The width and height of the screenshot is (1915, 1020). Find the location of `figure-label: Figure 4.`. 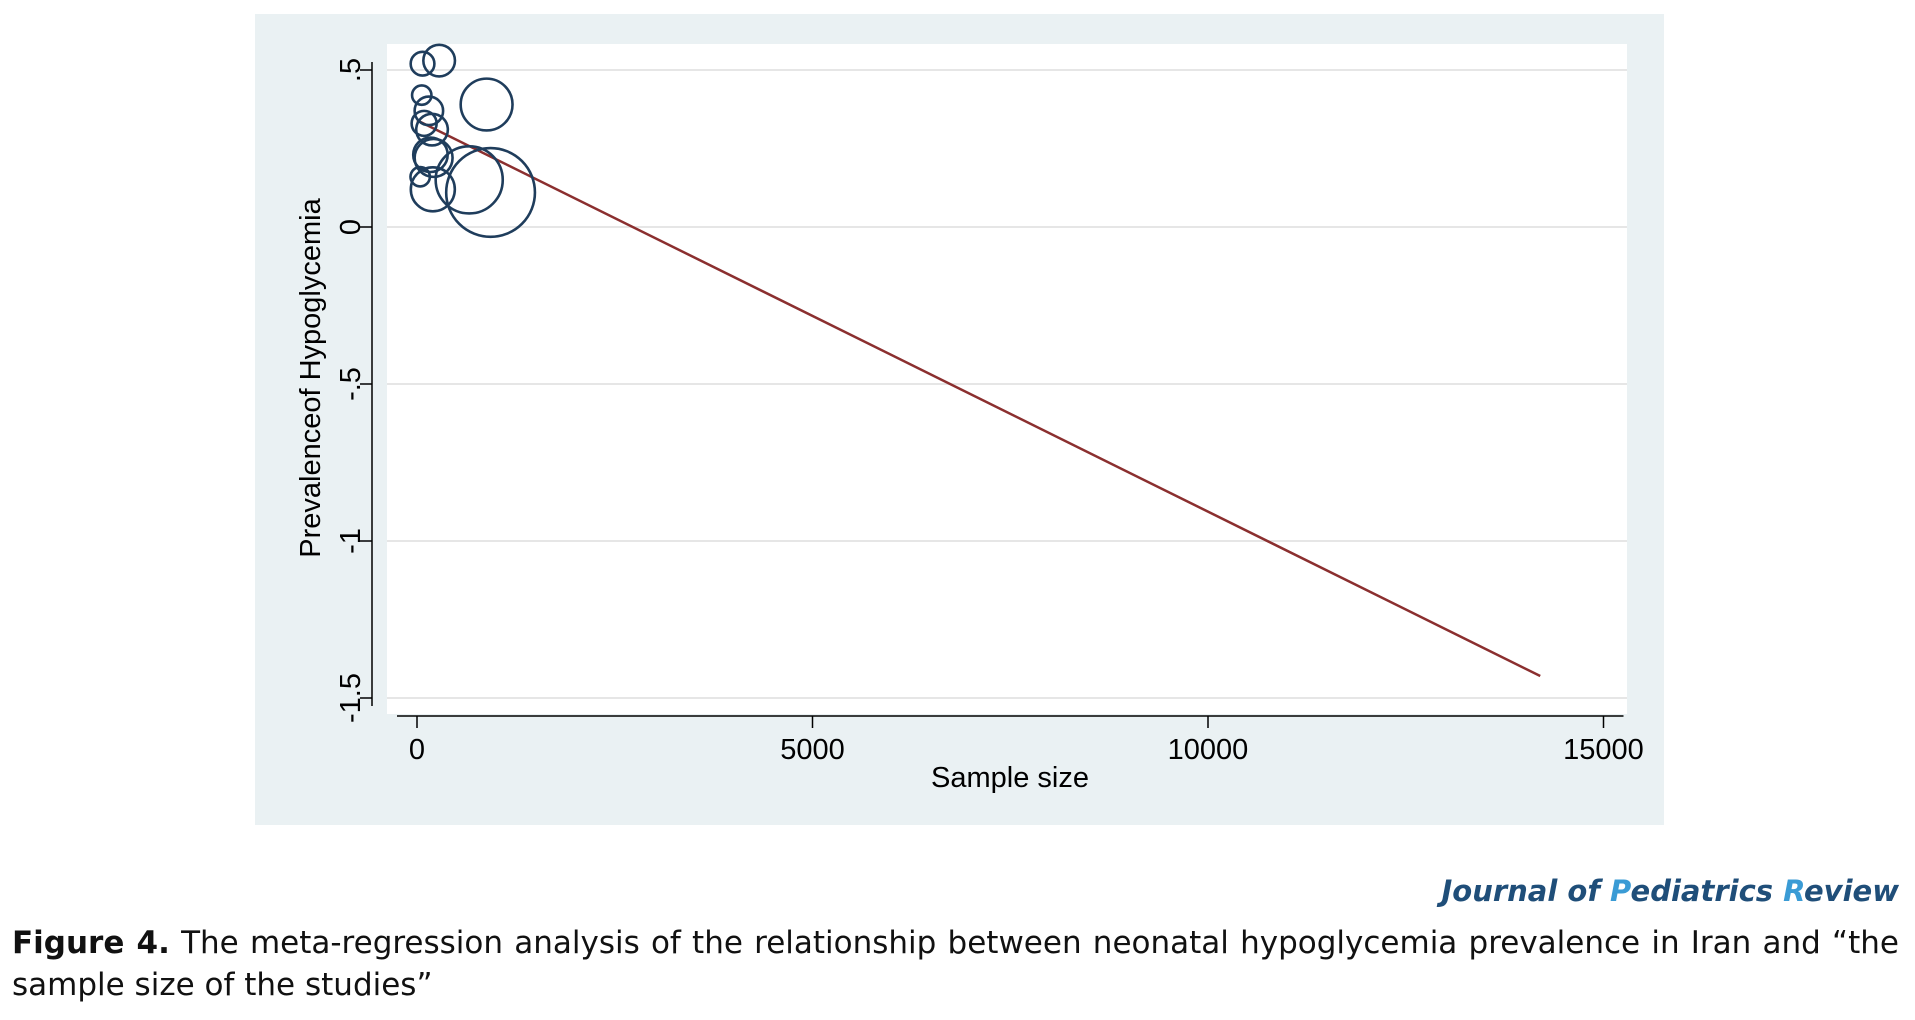

figure-label: Figure 4. is located at coordinates (91, 943).